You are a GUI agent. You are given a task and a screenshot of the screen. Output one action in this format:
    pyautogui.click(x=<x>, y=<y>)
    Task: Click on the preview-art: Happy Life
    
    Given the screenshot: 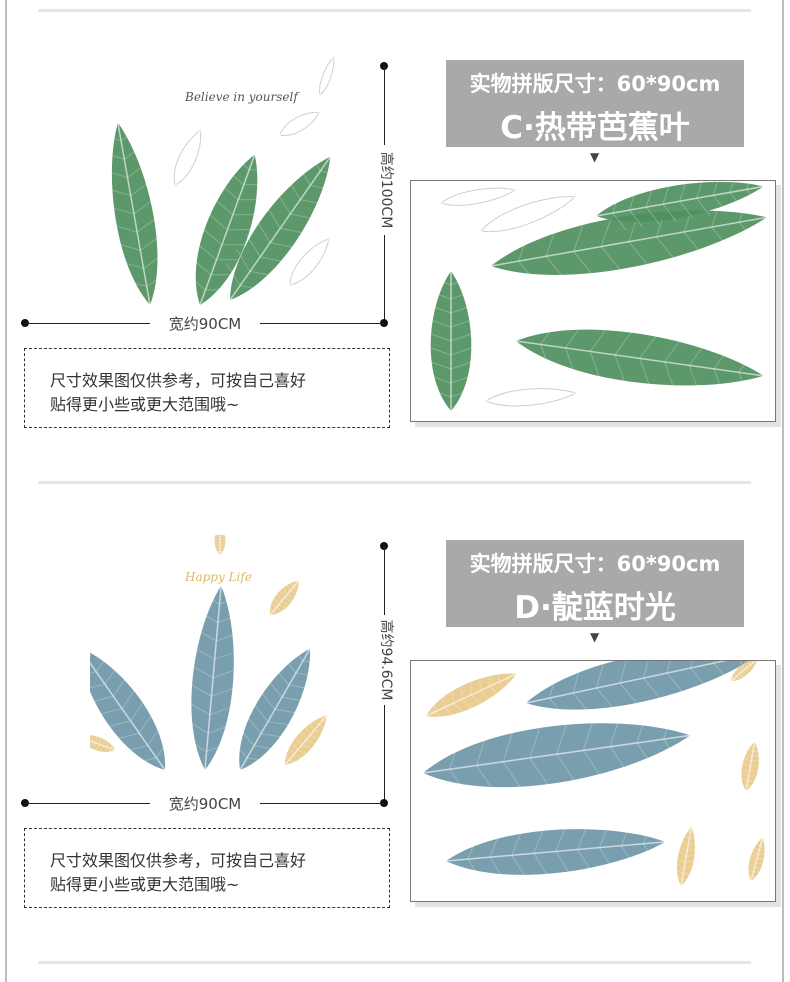 What is the action you would take?
    pyautogui.click(x=201, y=660)
    